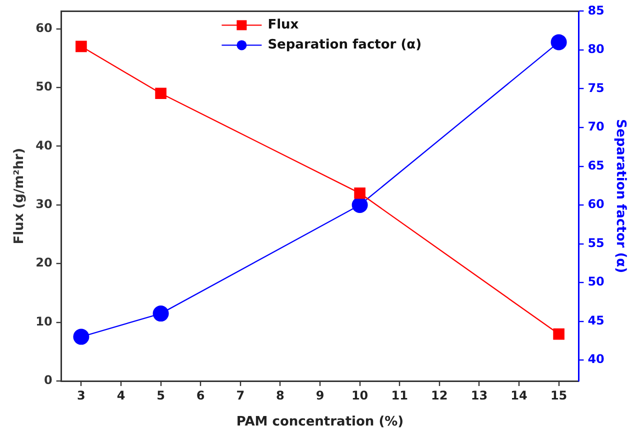 This screenshot has width=640, height=438. Describe the element at coordinates (596, 359) in the screenshot. I see `y2-tick-label: 40` at that location.